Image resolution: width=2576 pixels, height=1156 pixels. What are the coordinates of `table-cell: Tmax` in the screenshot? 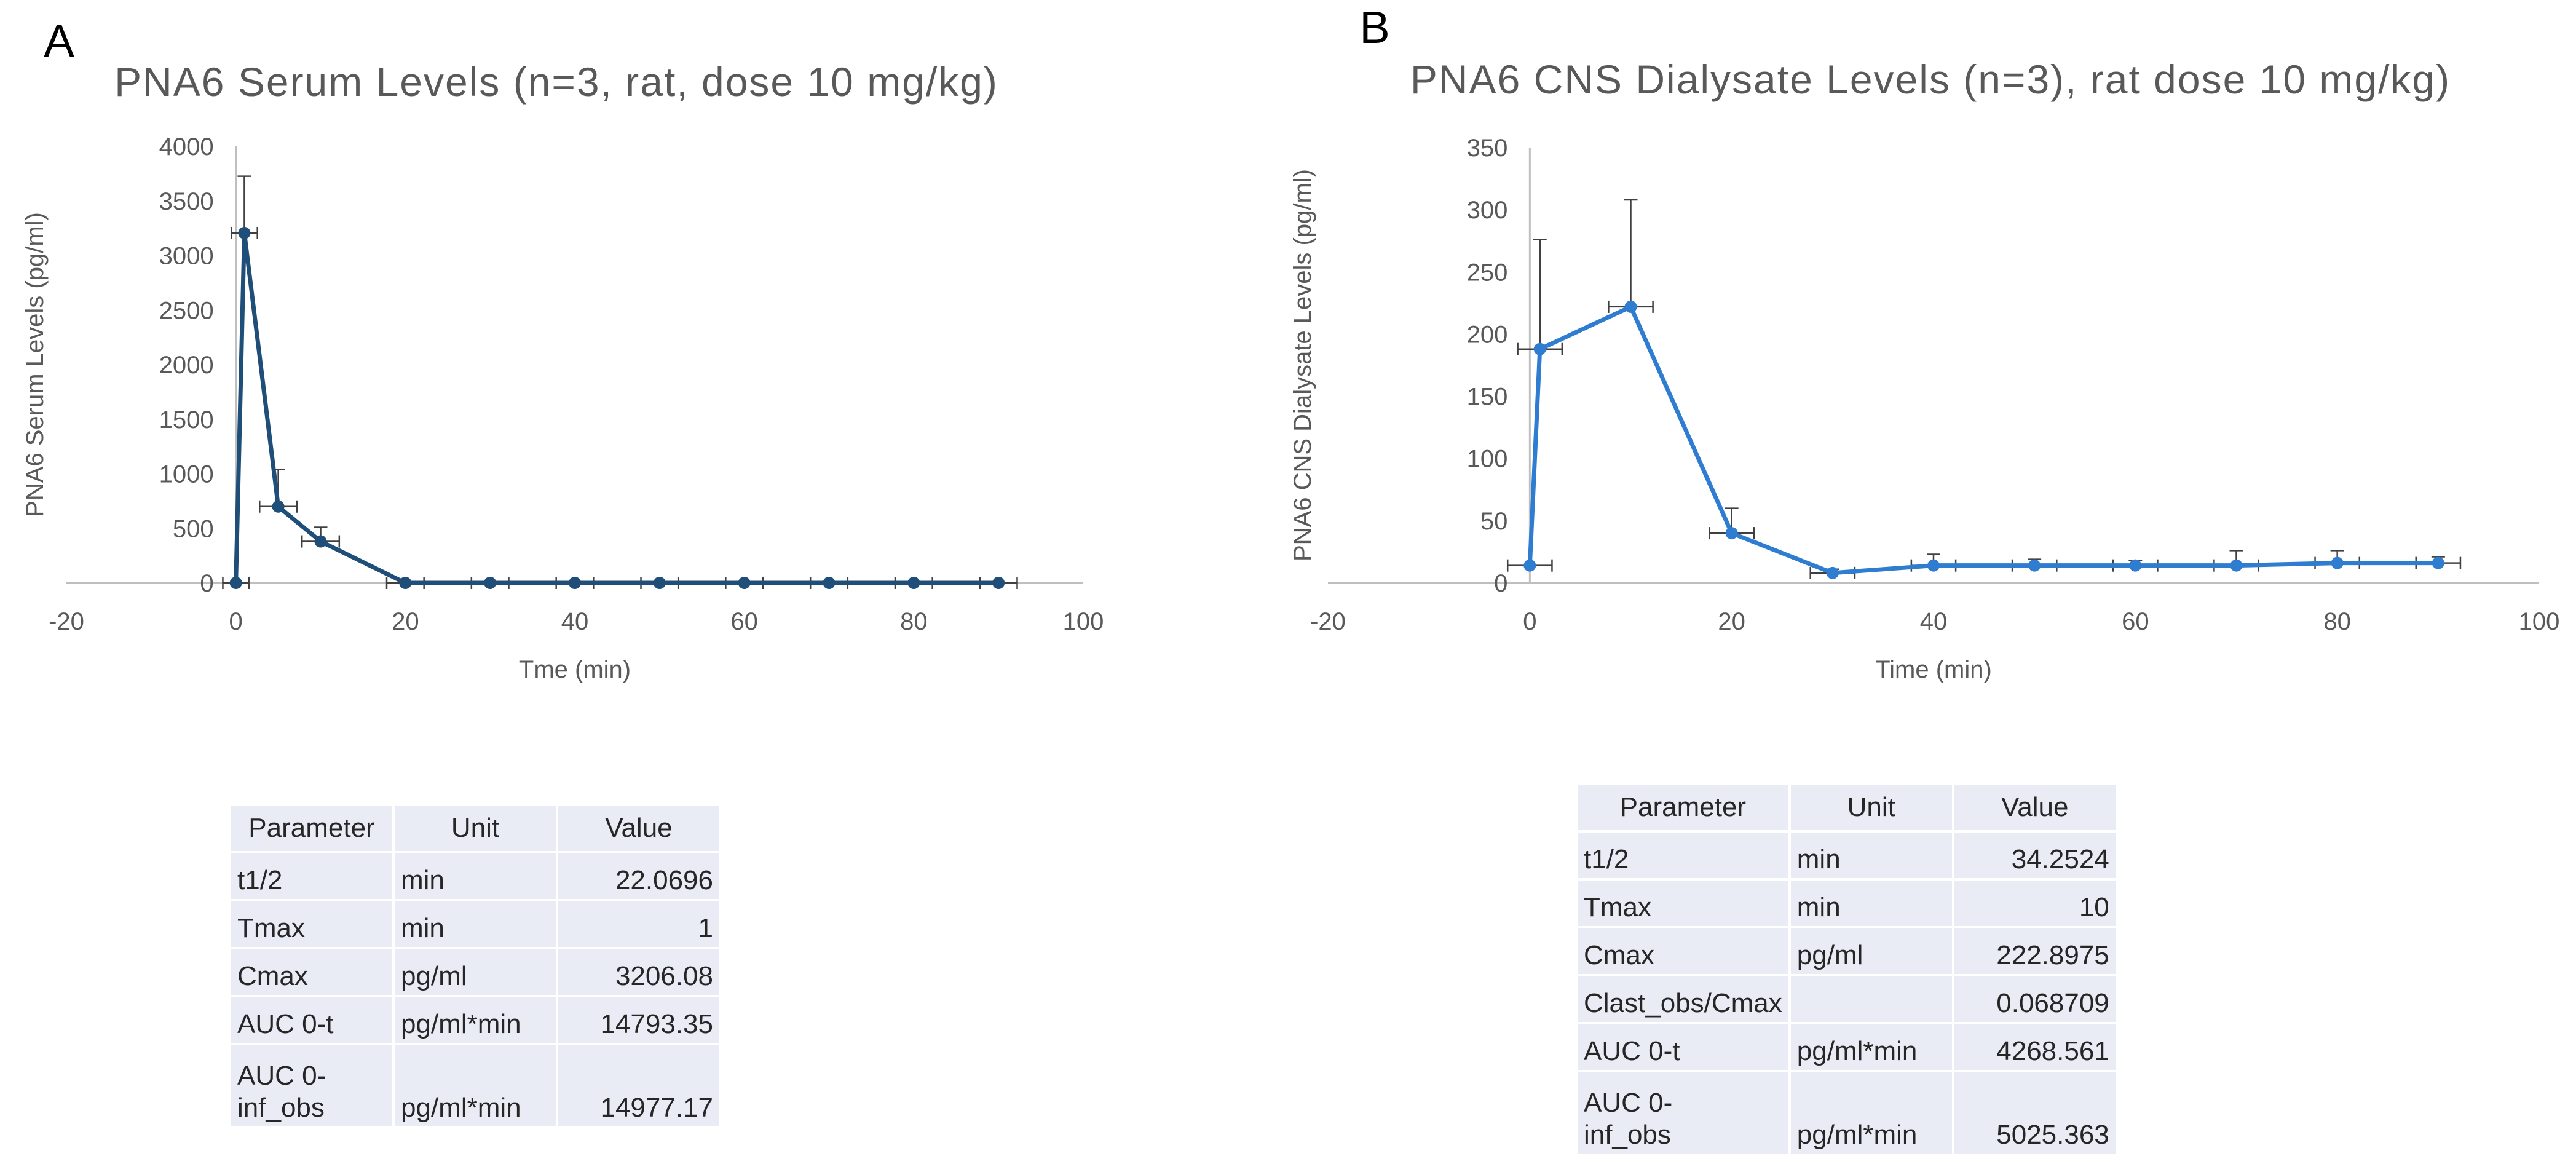 It's located at (311, 924).